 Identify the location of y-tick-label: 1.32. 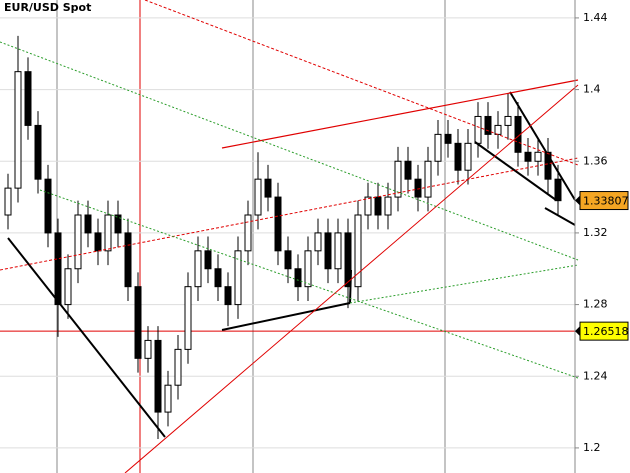
(595, 232).